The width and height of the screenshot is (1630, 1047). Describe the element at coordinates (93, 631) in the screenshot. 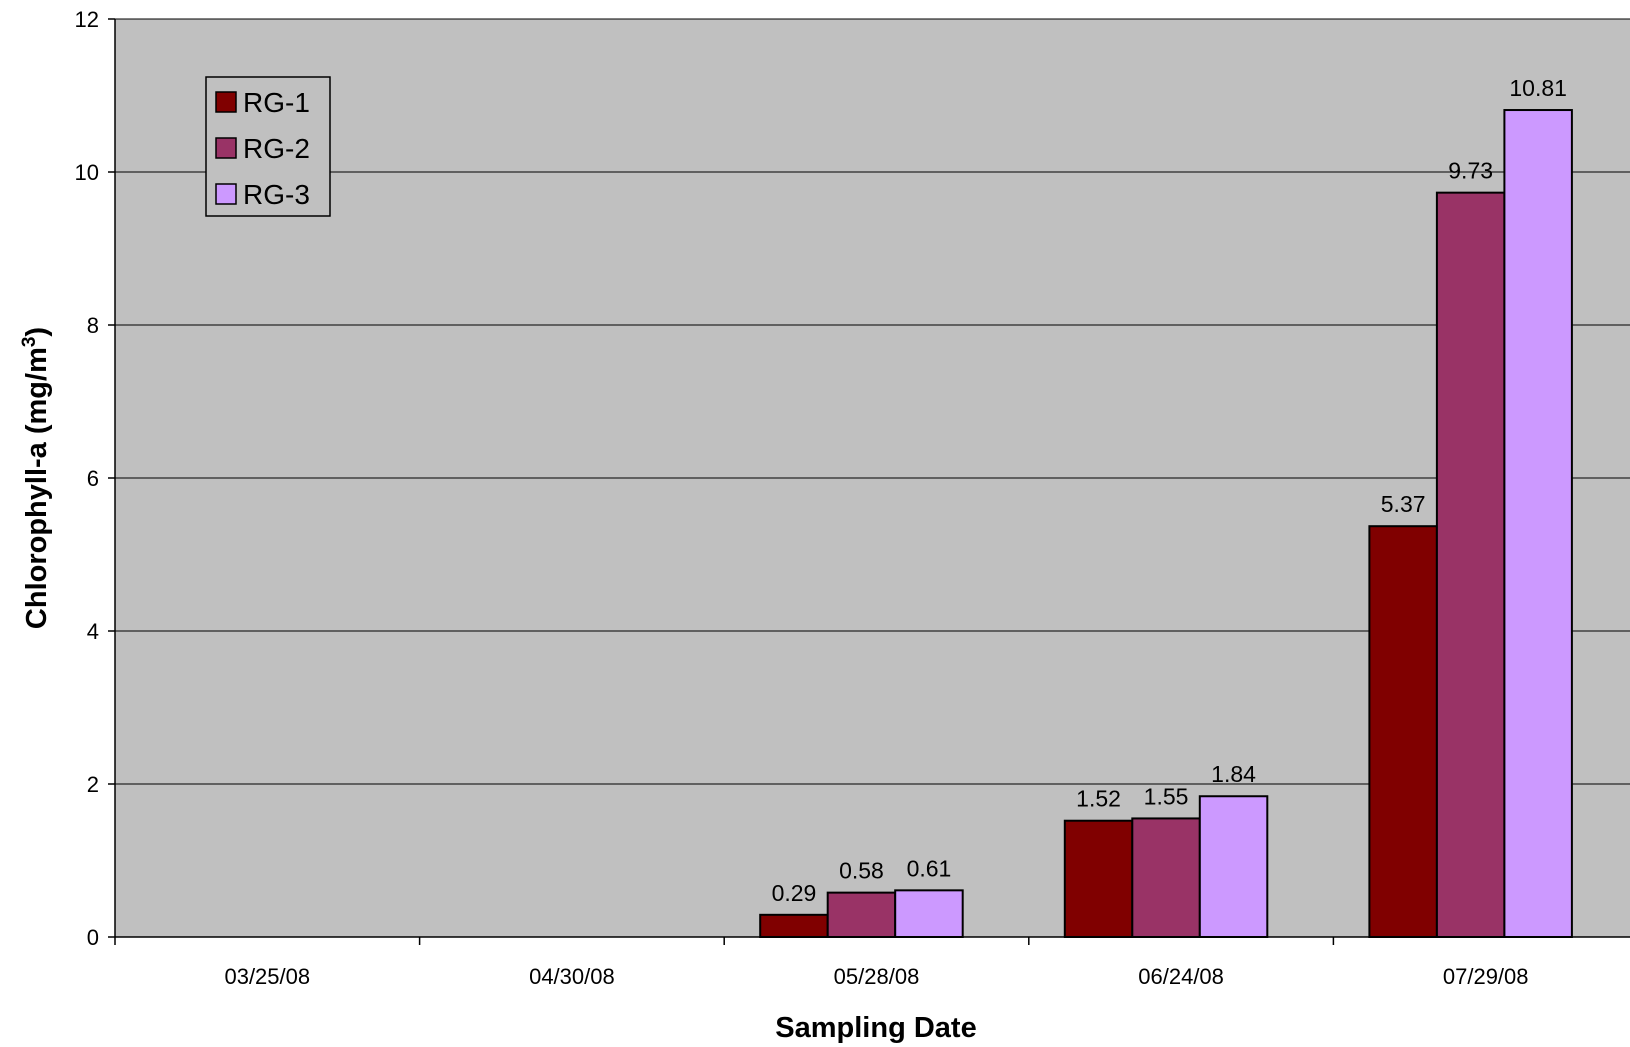

I see `y-tick-label: 4` at that location.